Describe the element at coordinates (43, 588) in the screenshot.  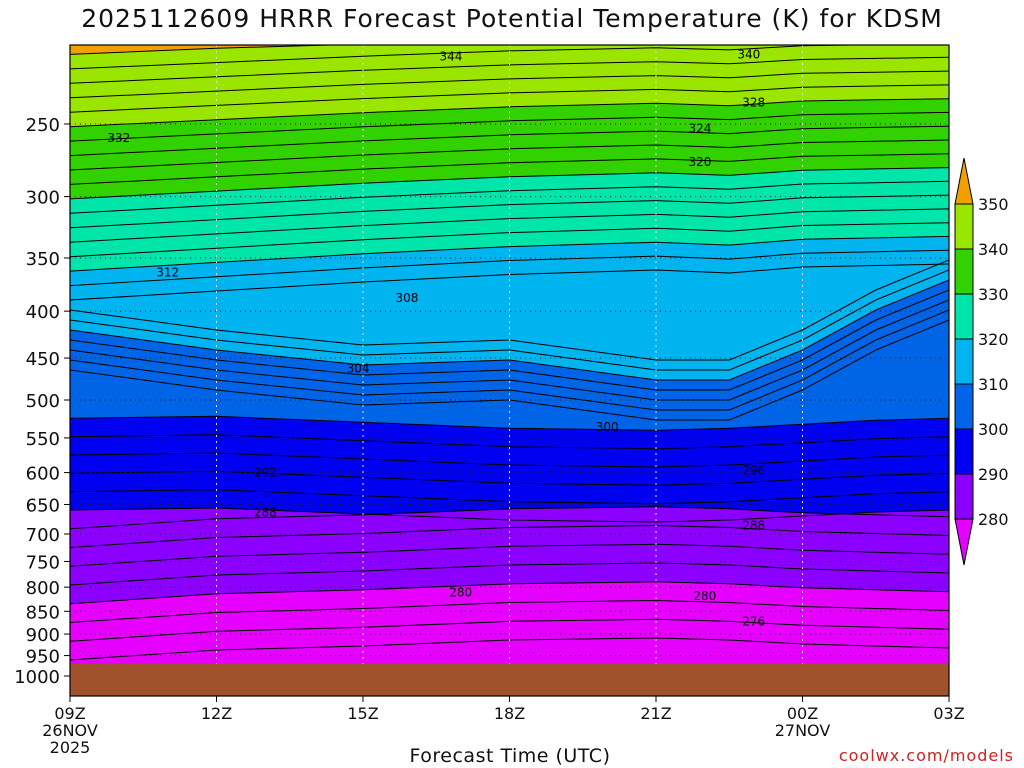
I see `y-tick-label: 800` at that location.